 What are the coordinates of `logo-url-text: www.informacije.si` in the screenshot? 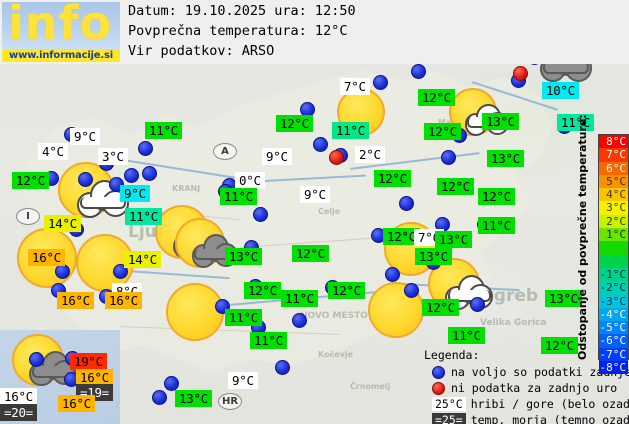 It's located at (61, 55).